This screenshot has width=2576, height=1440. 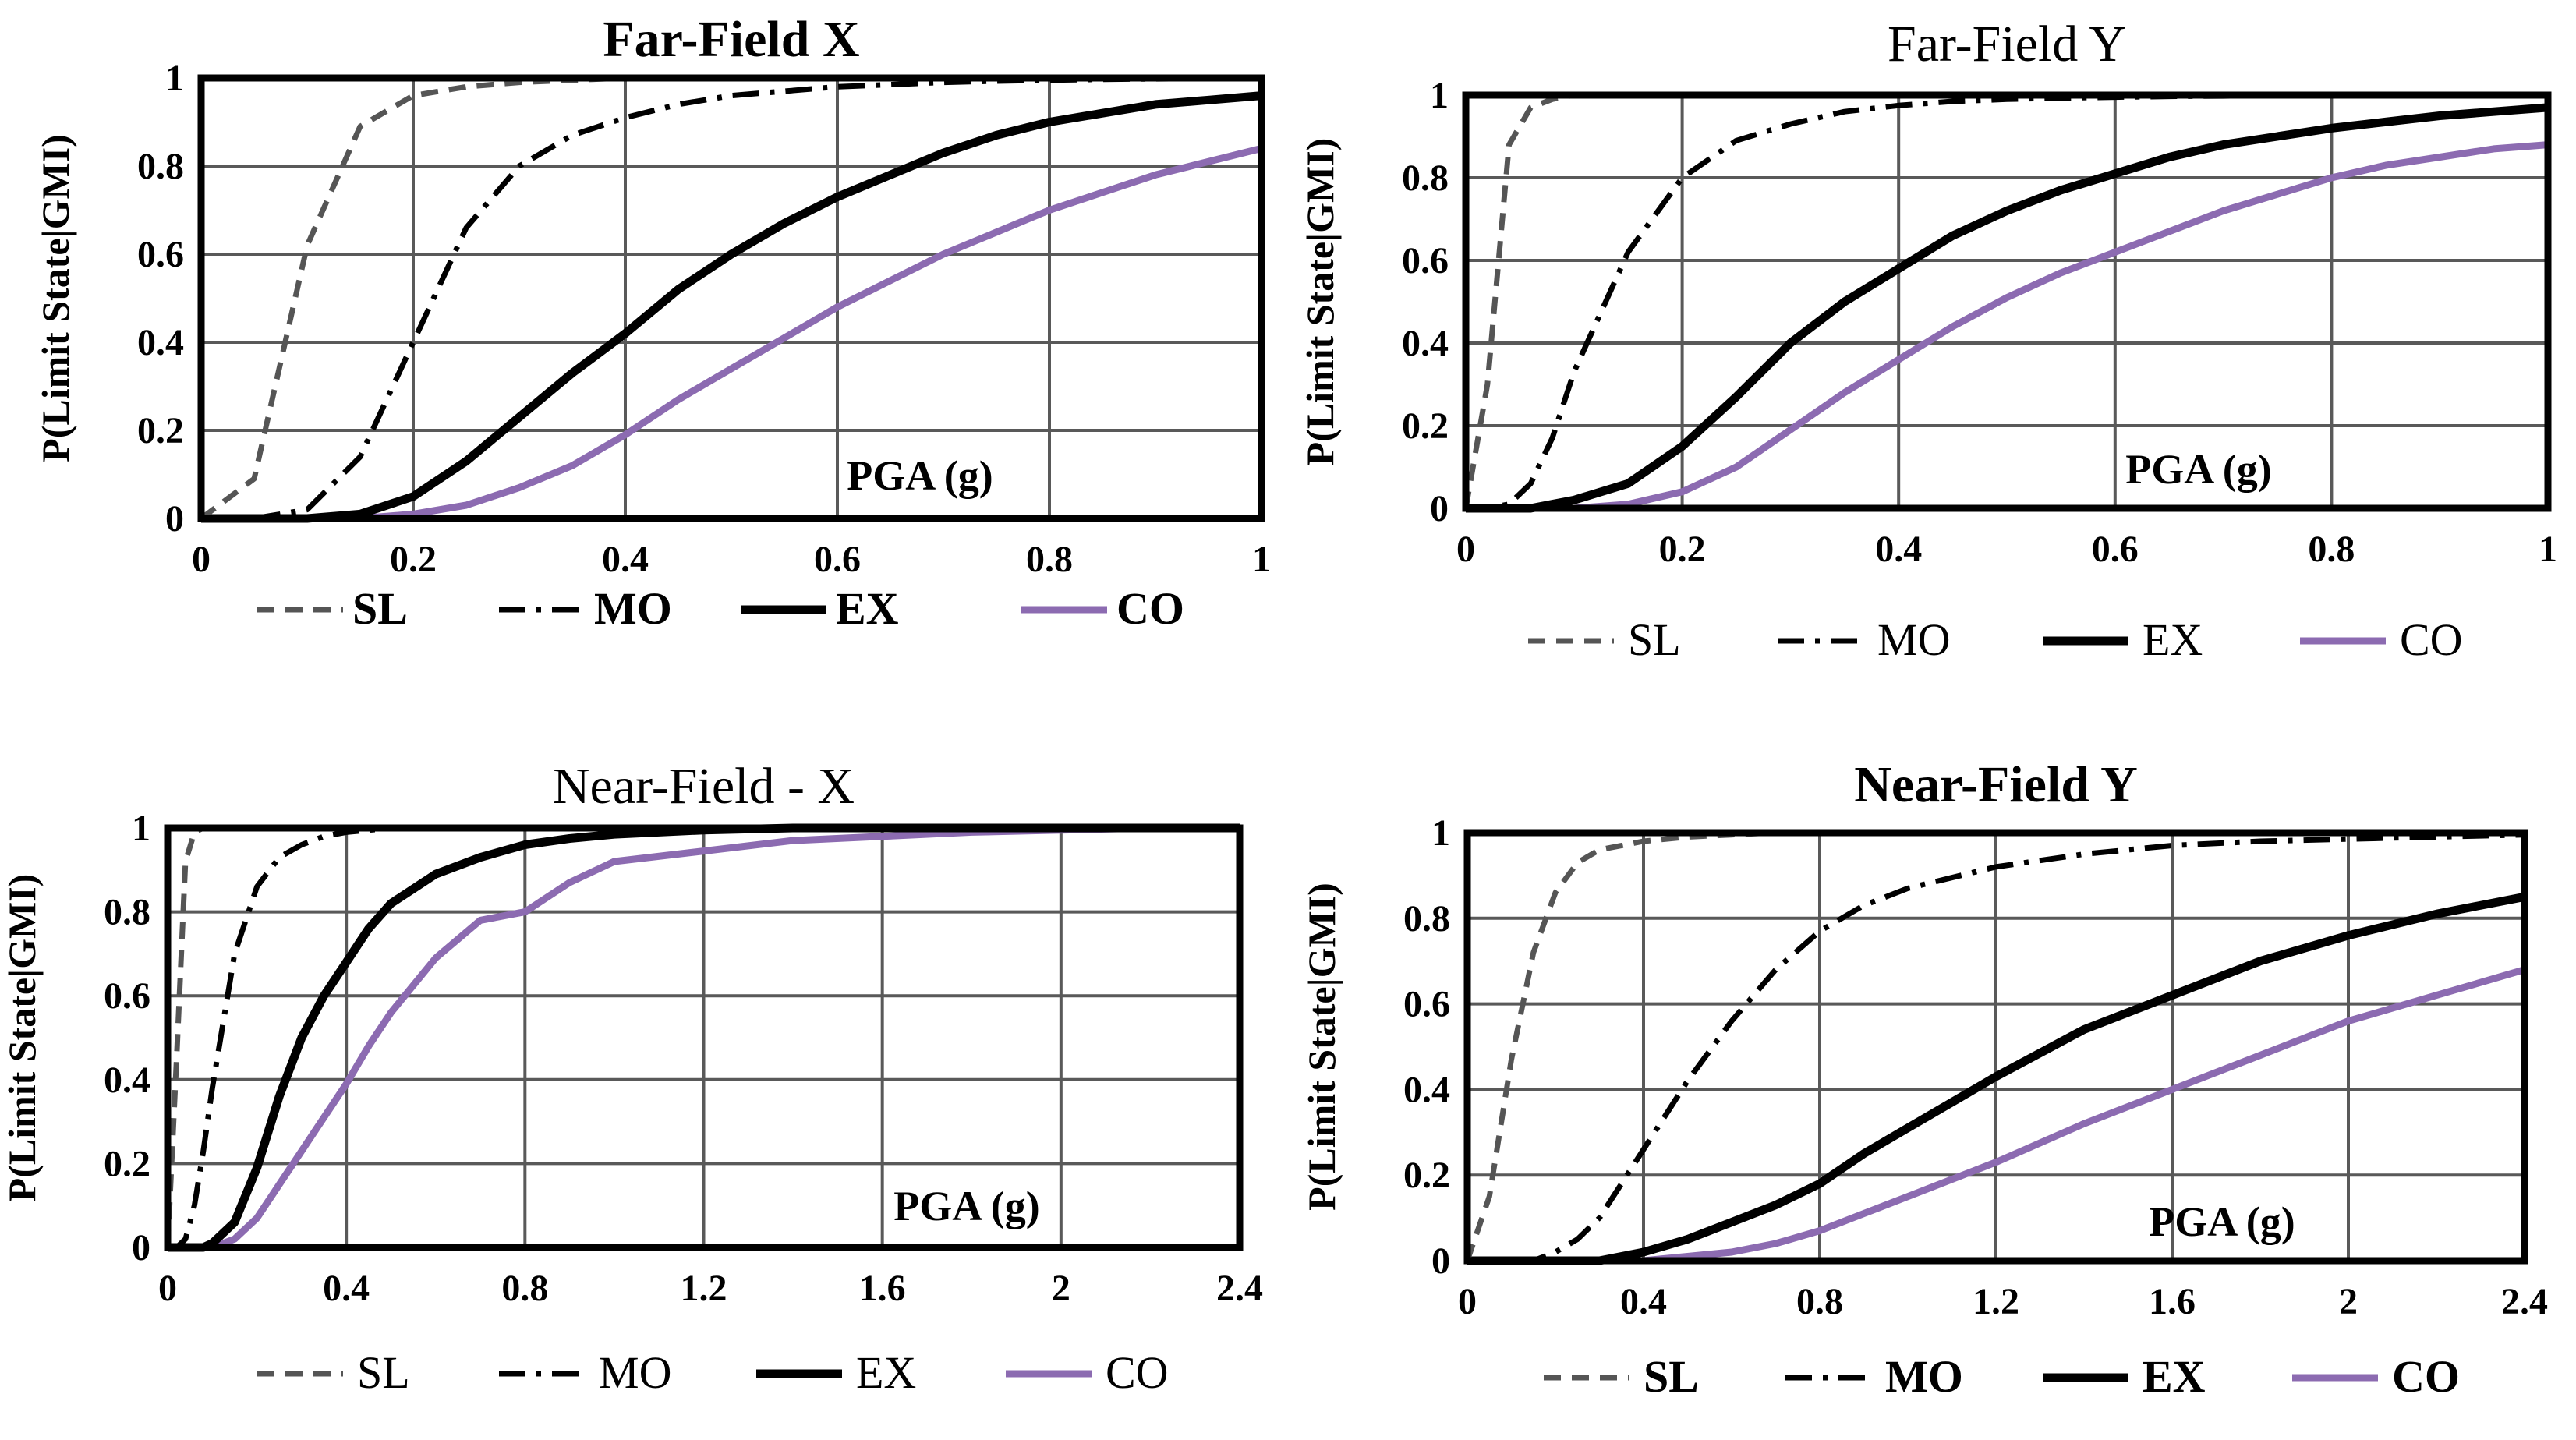 I want to click on chart-title: Far-Field X, so click(x=731, y=39).